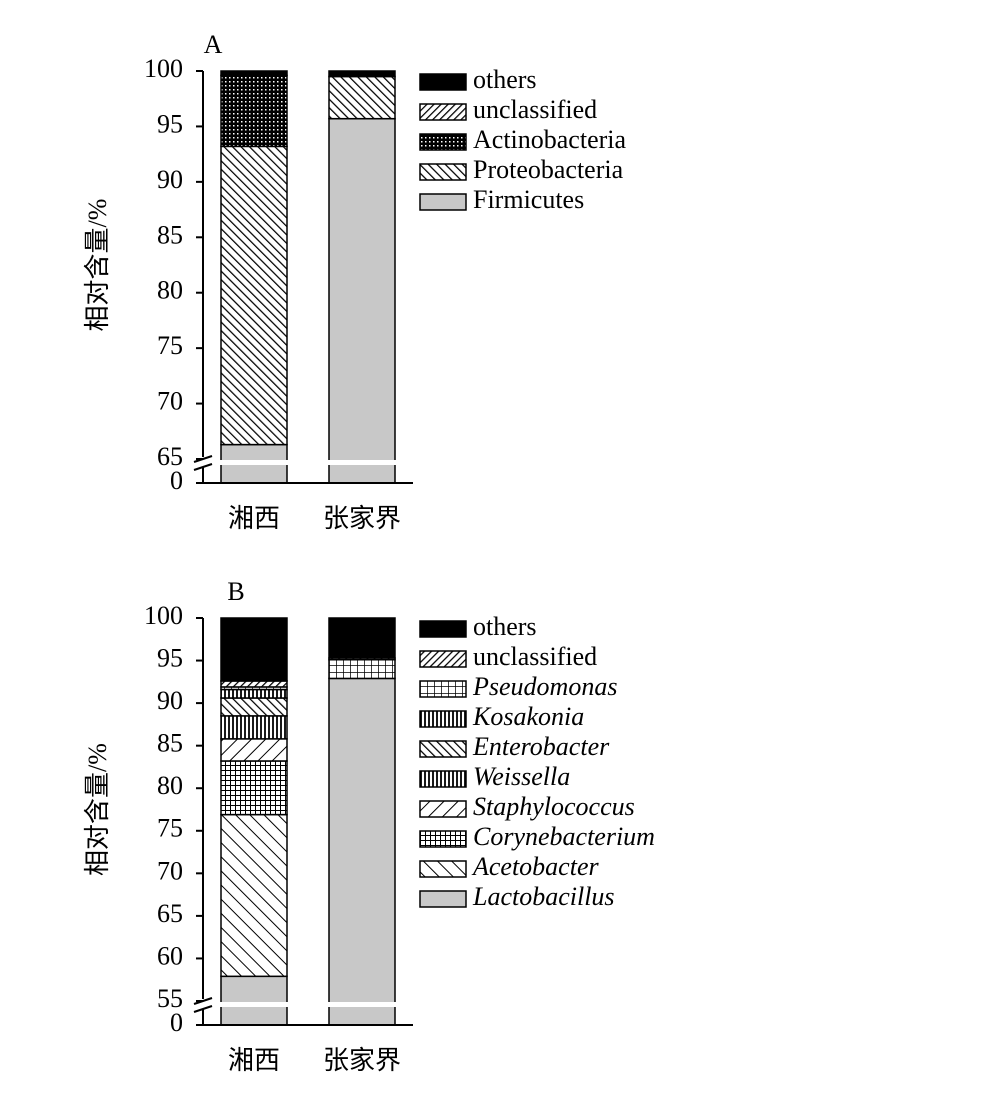  I want to click on legend-label: Acetobacter, so click(535, 866).